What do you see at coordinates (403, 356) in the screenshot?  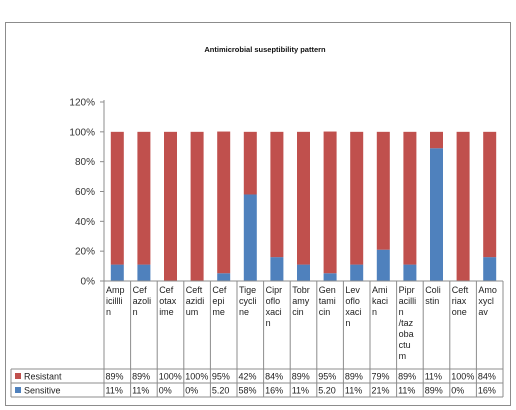 I see `category-label: m` at bounding box center [403, 356].